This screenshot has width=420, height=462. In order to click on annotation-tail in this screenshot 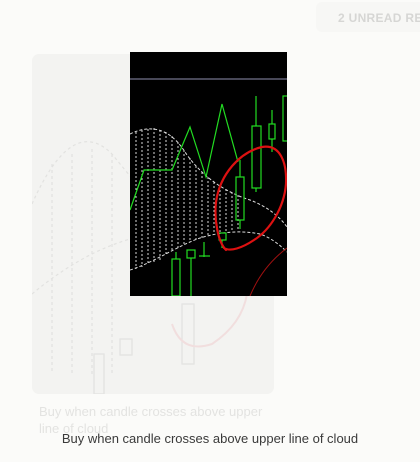, I will do `click(268, 271)`.